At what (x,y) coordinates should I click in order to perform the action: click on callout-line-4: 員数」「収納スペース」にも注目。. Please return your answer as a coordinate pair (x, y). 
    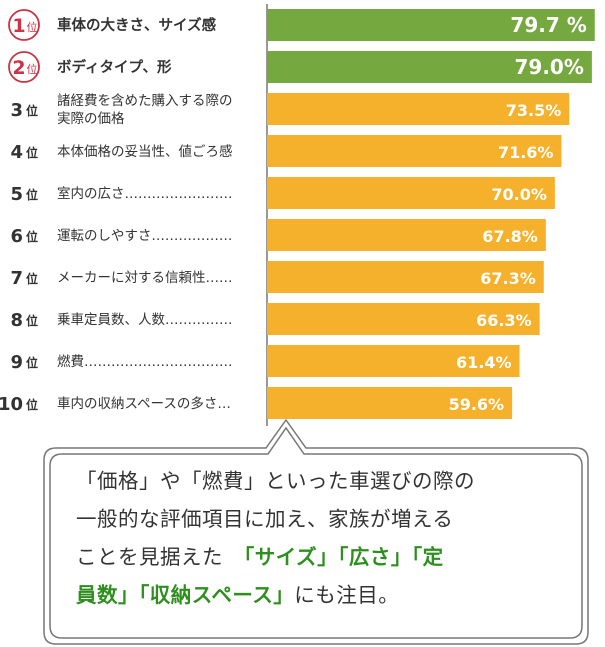
    Looking at the image, I should click on (311, 595).